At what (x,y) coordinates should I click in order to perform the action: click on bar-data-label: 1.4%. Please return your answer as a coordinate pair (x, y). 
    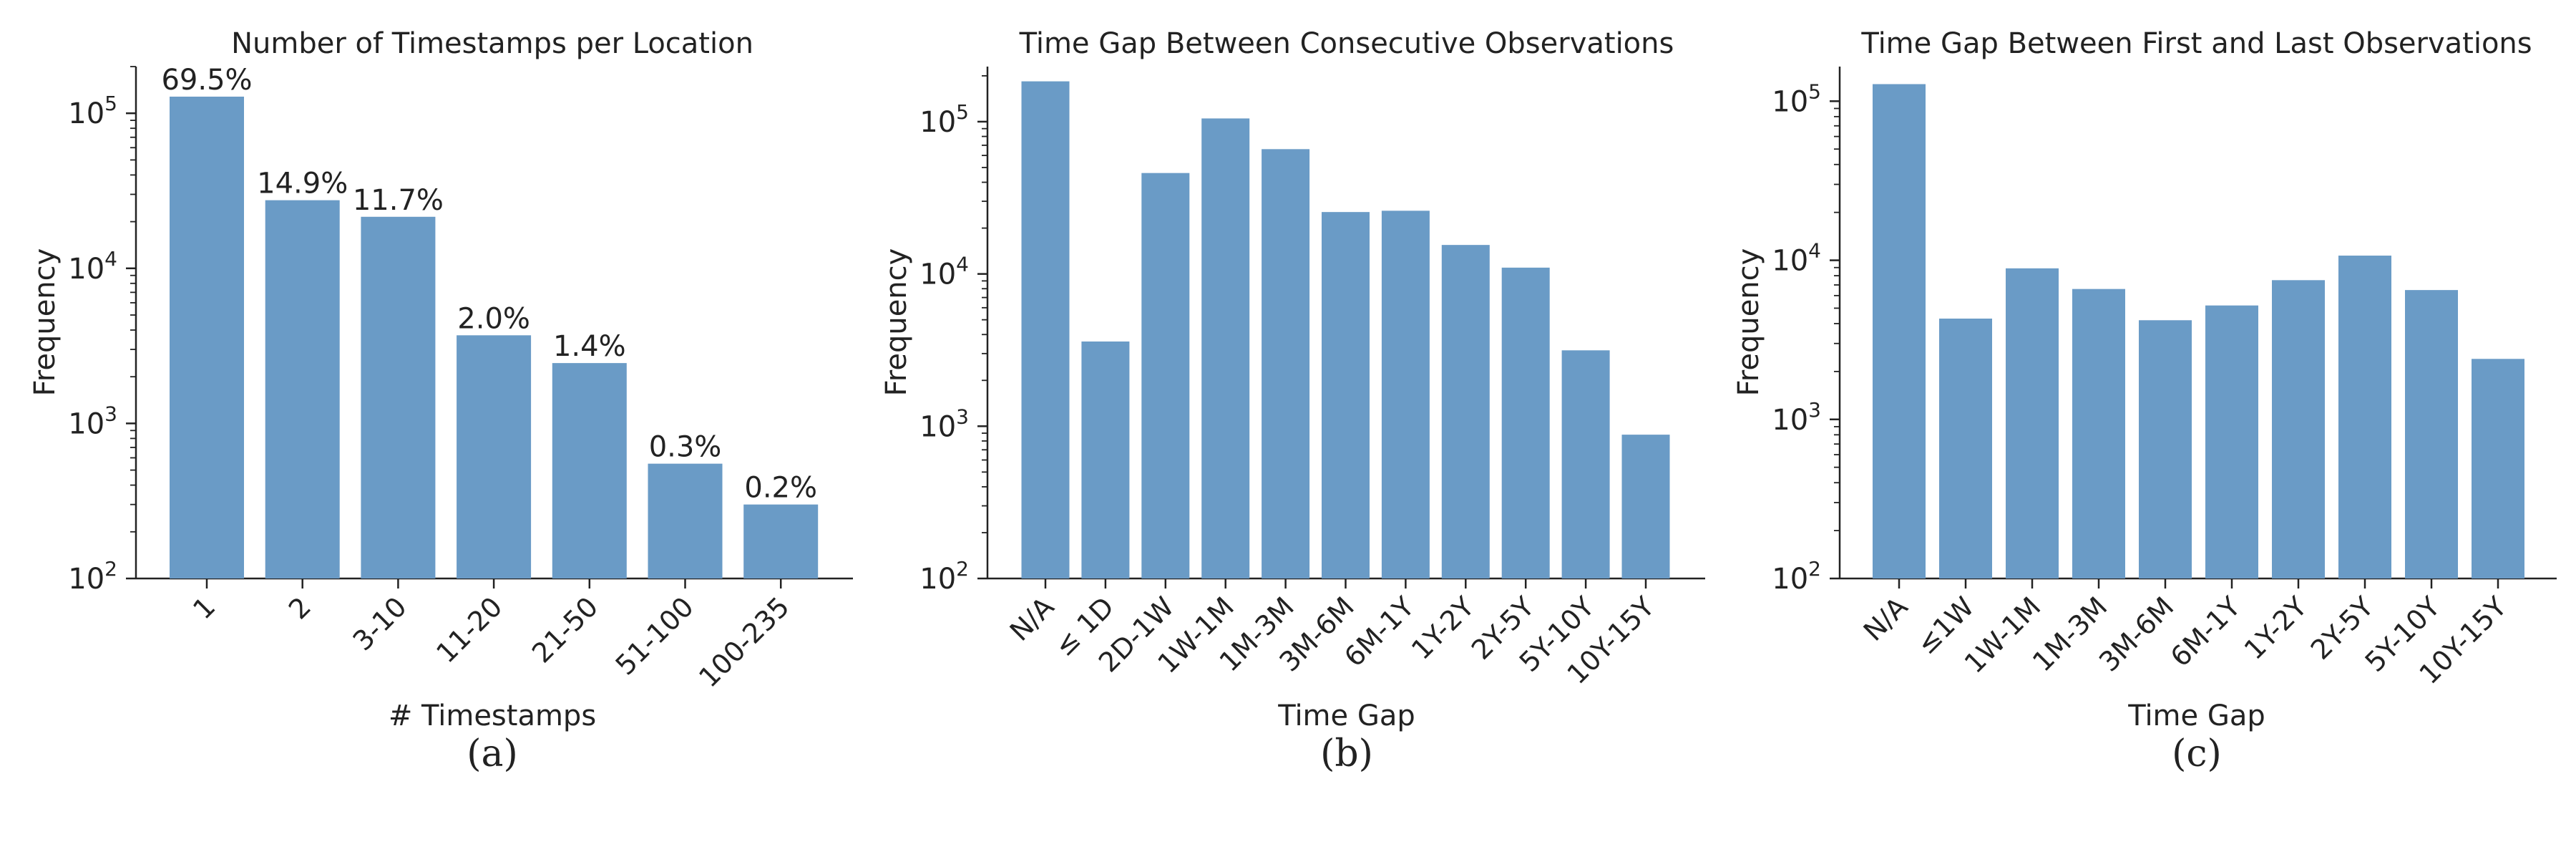
    Looking at the image, I should click on (589, 346).